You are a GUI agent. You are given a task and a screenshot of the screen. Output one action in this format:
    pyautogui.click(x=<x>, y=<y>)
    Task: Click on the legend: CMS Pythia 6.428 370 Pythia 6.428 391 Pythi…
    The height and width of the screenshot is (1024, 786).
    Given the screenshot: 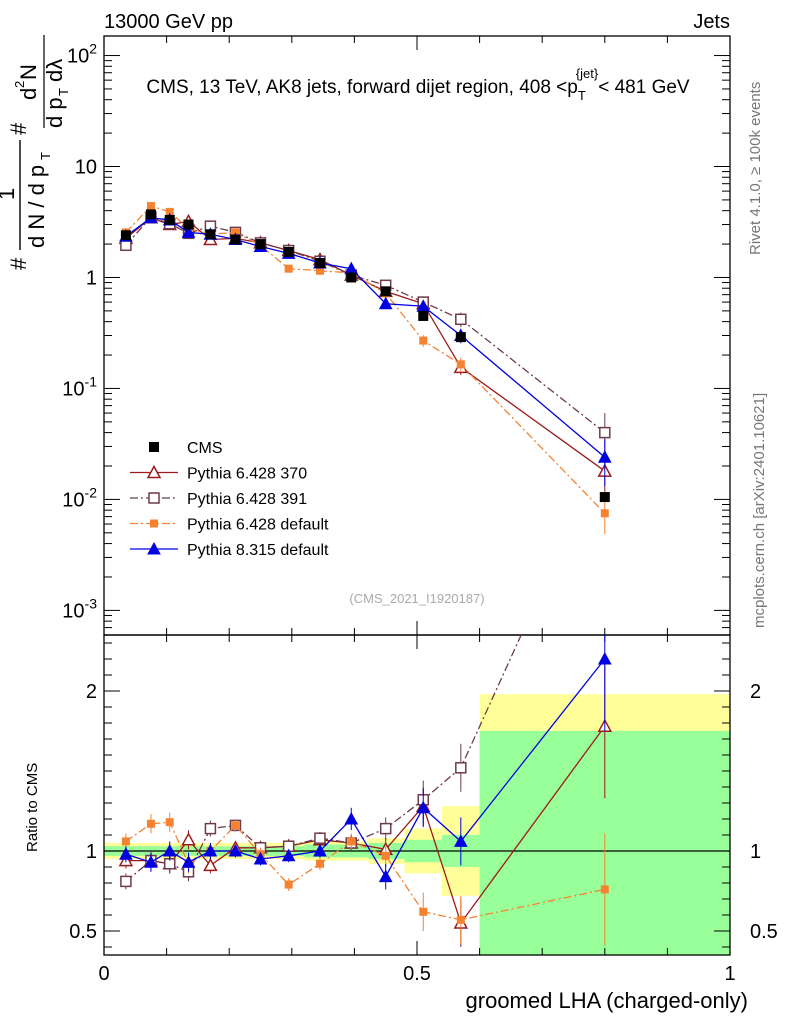 What is the action you would take?
    pyautogui.click(x=229, y=499)
    